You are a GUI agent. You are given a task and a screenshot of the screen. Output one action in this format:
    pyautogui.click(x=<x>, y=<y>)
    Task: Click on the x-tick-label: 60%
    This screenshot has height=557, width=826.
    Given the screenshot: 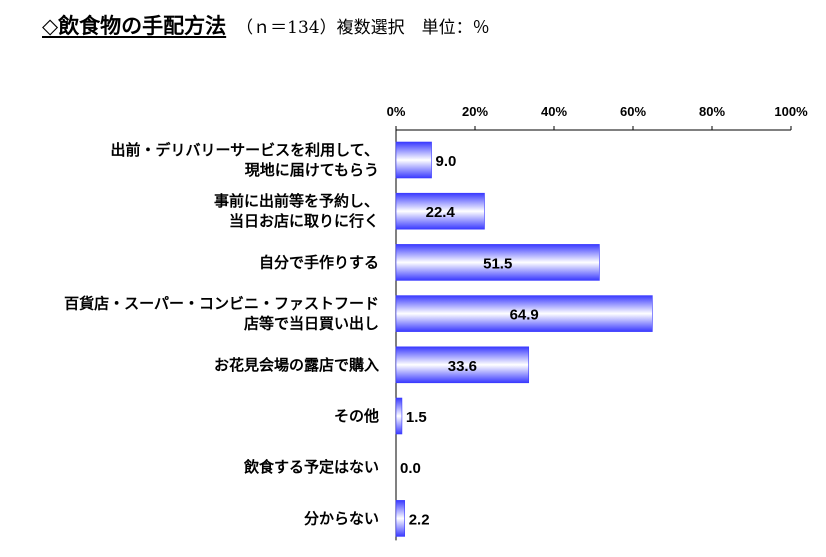 What is the action you would take?
    pyautogui.click(x=633, y=111)
    